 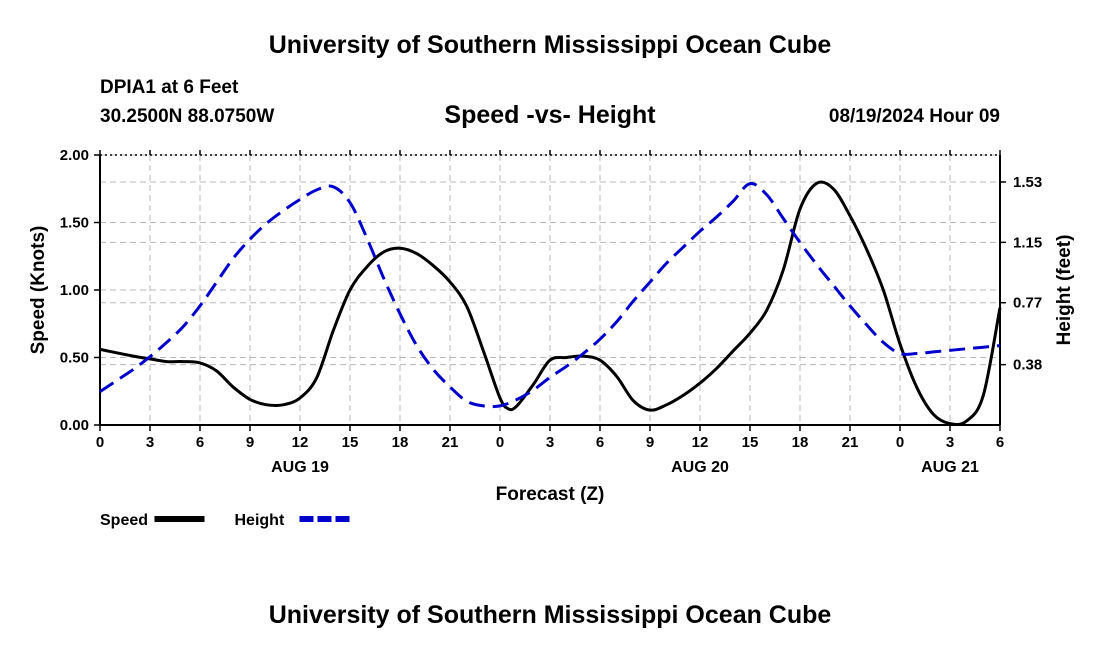 I want to click on station-coords: 30.2500N 88.0750W, so click(x=187, y=116).